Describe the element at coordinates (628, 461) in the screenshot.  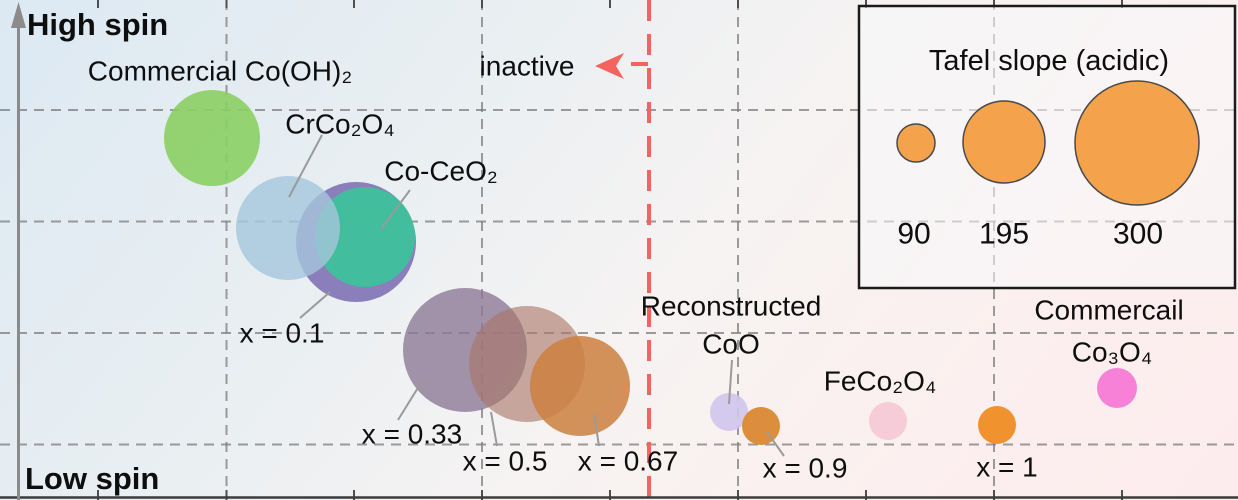
I see `bubble-label-x-0-67: x = 0.67` at that location.